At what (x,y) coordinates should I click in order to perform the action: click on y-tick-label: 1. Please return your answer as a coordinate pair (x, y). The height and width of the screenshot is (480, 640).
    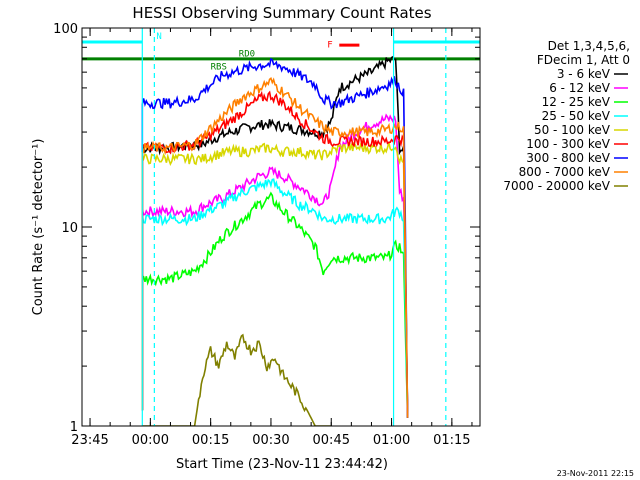
    Looking at the image, I should click on (74, 427).